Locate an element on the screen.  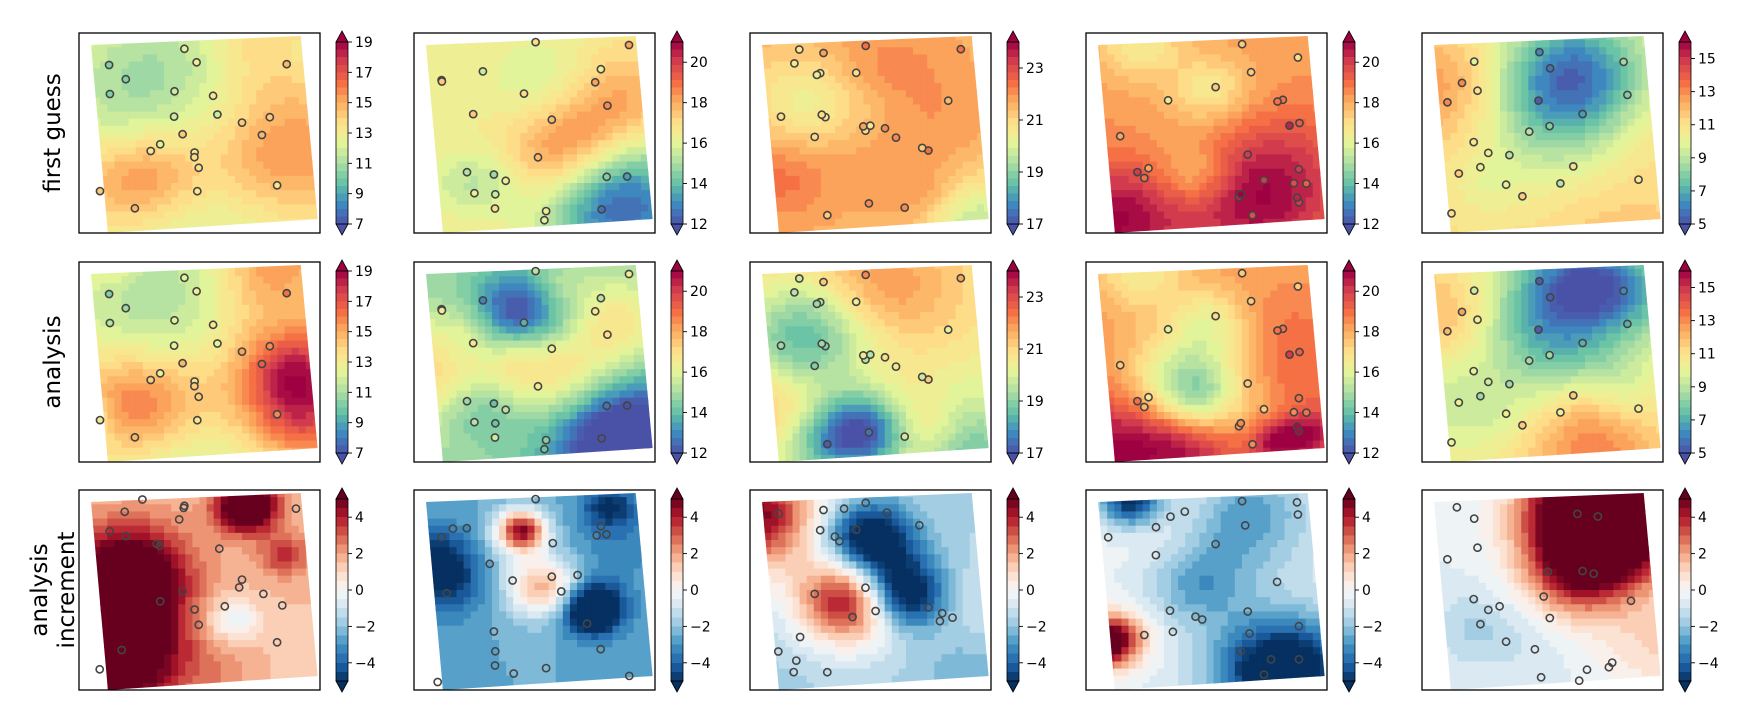
colorbar-tick-label: 14 is located at coordinates (1371, 185).